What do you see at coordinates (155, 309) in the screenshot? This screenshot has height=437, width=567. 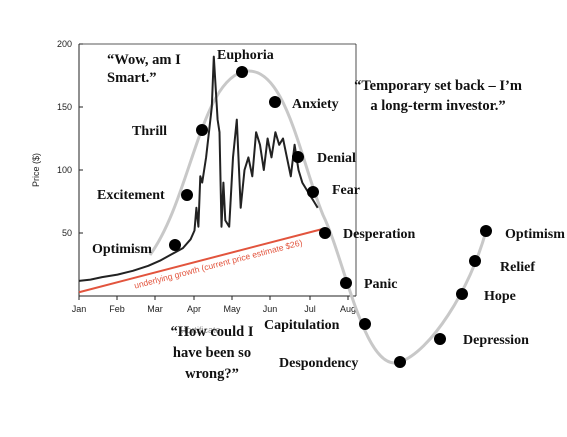 I see `x-tick-label: Mar` at bounding box center [155, 309].